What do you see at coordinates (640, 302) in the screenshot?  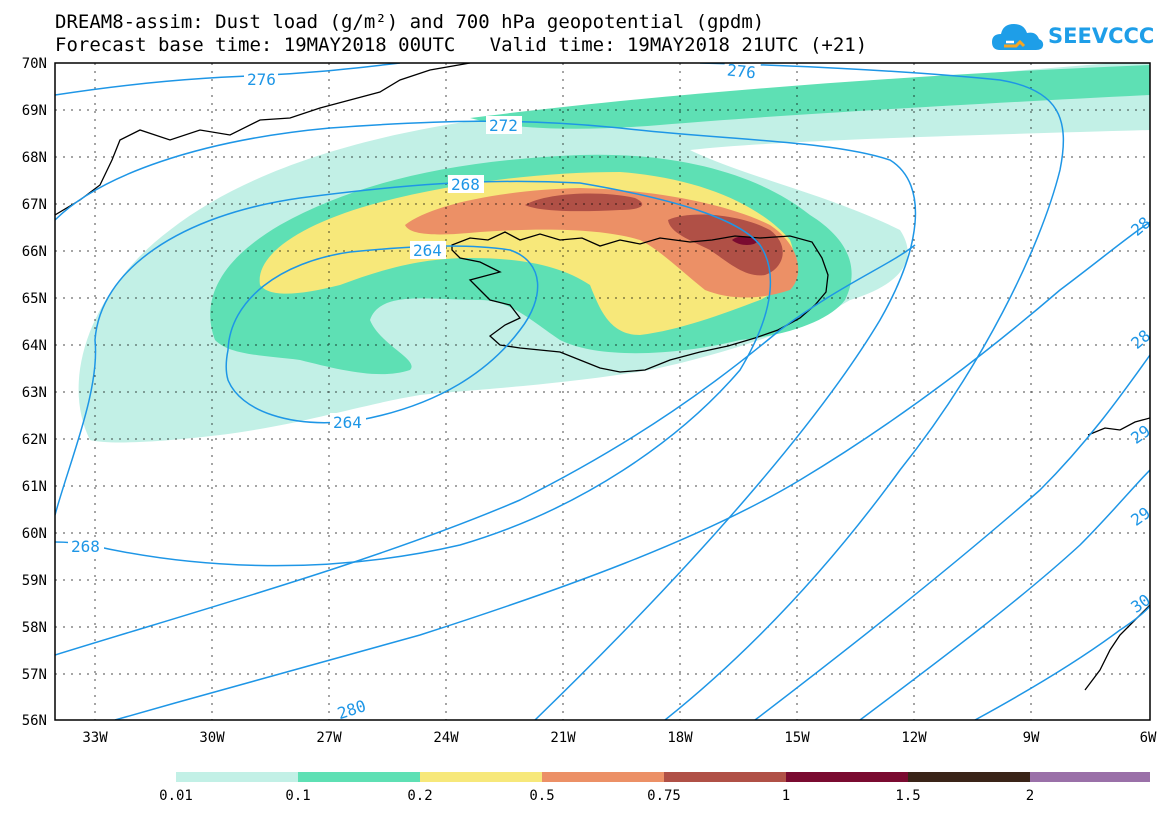 I see `iceland-coast` at bounding box center [640, 302].